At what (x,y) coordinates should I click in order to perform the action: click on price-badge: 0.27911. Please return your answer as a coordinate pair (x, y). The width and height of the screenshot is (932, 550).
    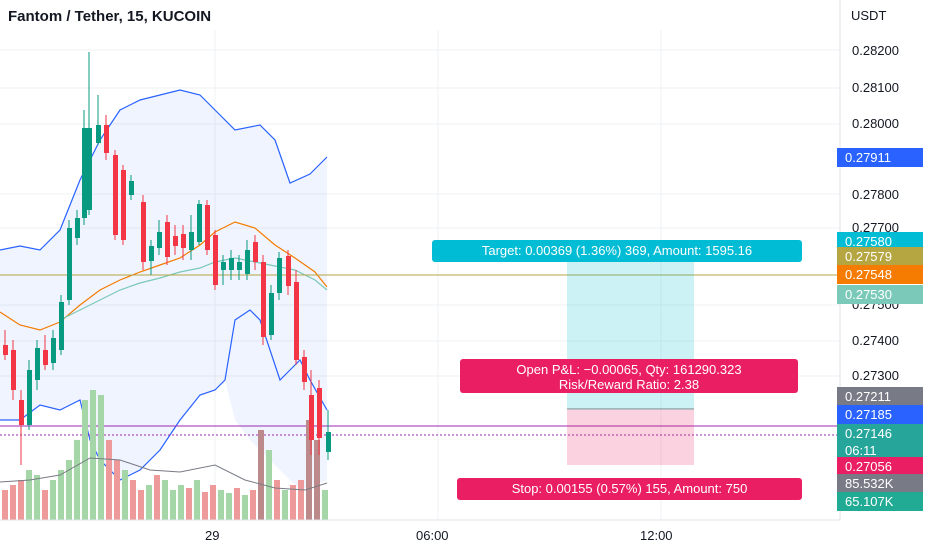
    Looking at the image, I should click on (880, 157).